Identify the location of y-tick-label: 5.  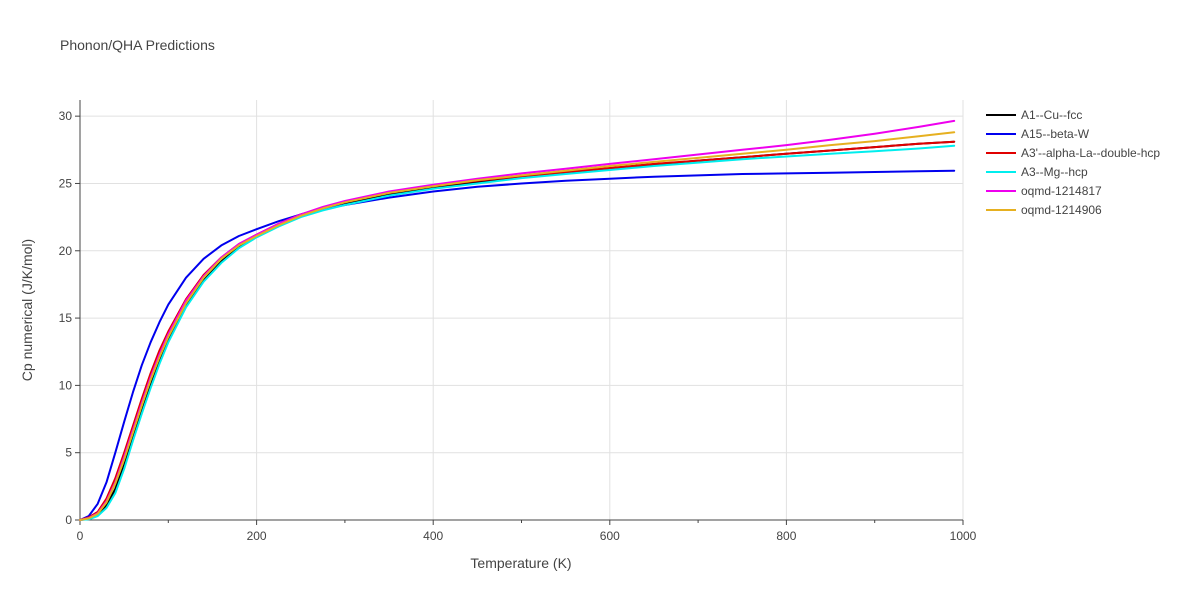
(68, 453).